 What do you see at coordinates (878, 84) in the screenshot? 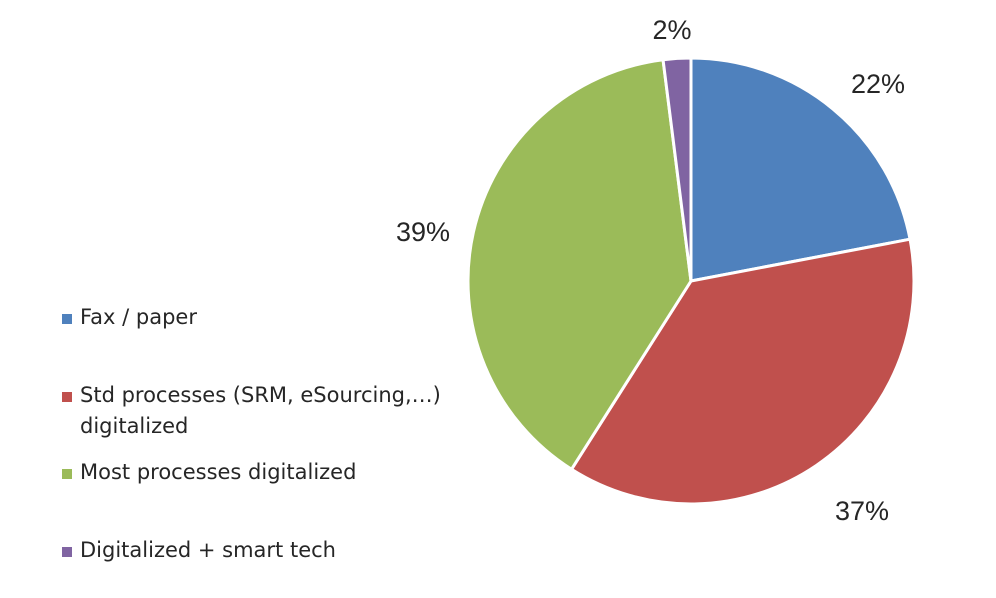
I see `data-label-1: 22%` at bounding box center [878, 84].